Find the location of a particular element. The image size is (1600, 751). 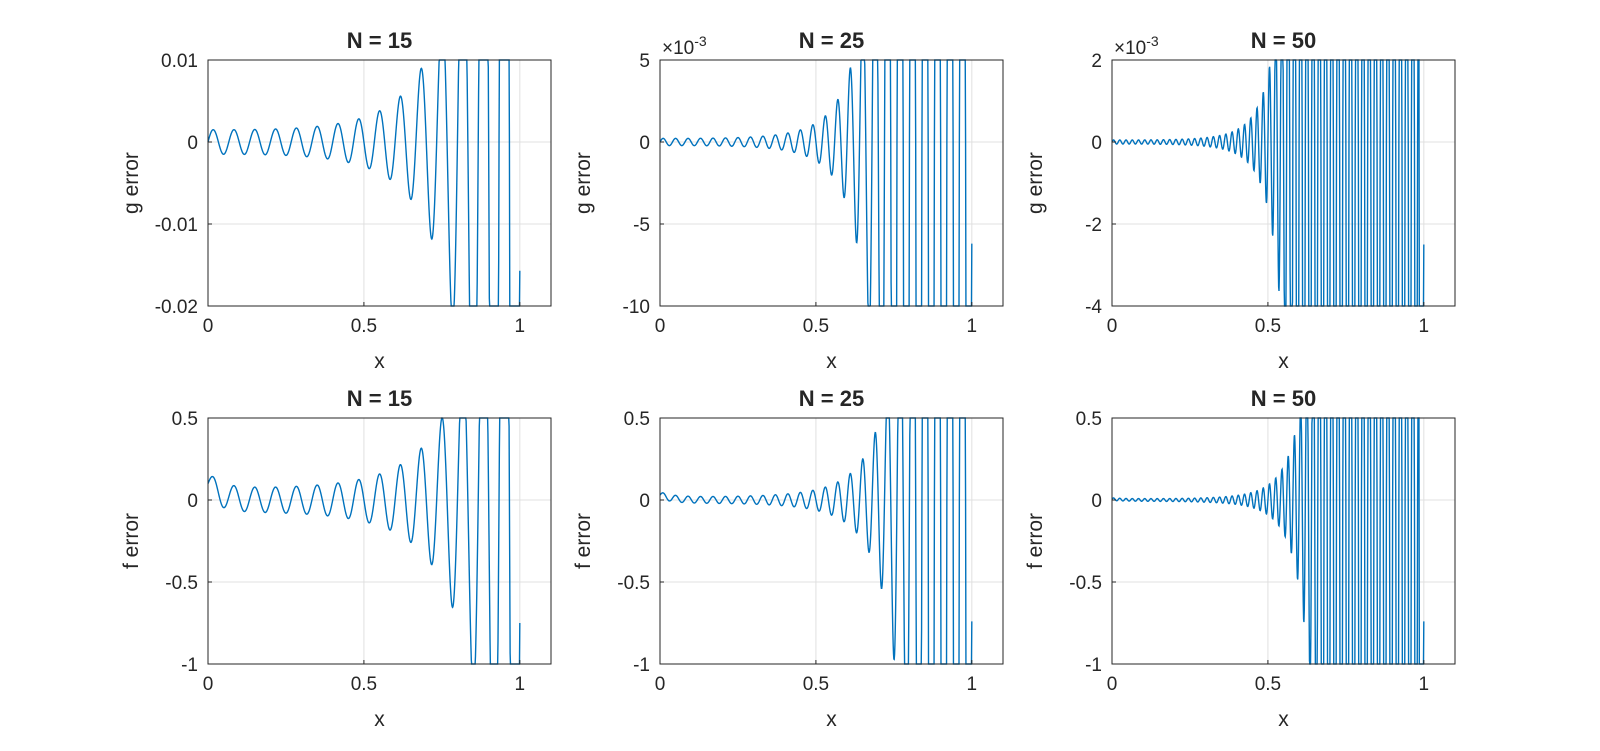

y-tick-label: -0.01 is located at coordinates (176, 225).